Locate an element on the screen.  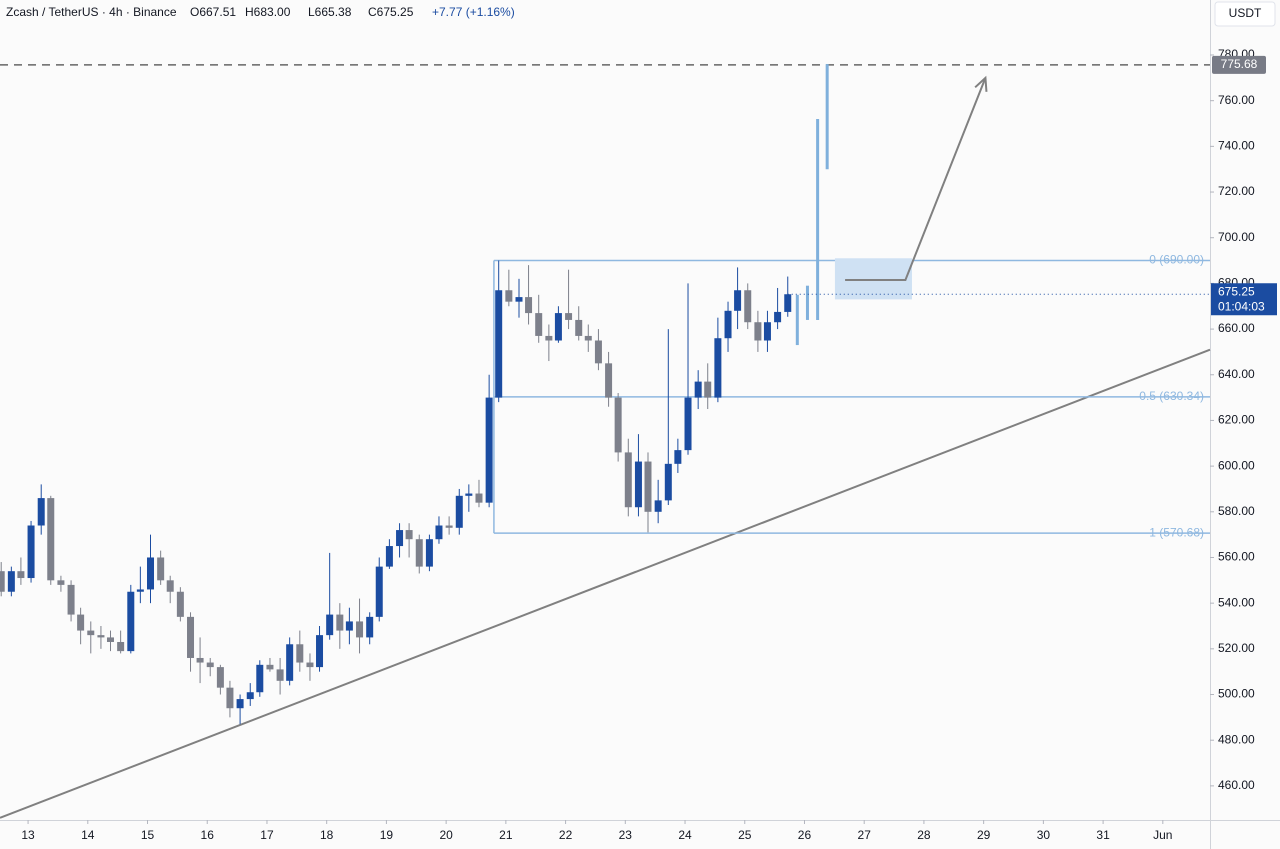
x-tick-label: 27 is located at coordinates (865, 835).